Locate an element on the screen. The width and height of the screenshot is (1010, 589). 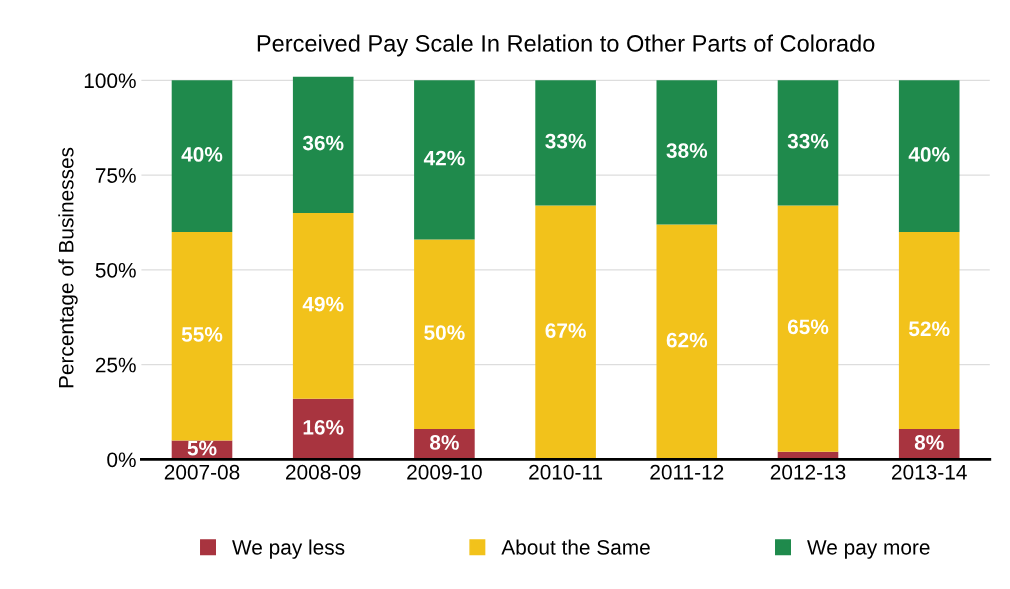
data-label: 42% is located at coordinates (444, 158).